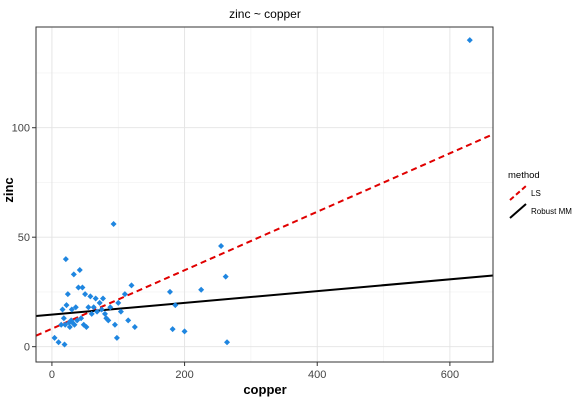 This screenshot has width=586, height=400. Describe the element at coordinates (52, 375) in the screenshot. I see `x-tick-label: 0` at that location.